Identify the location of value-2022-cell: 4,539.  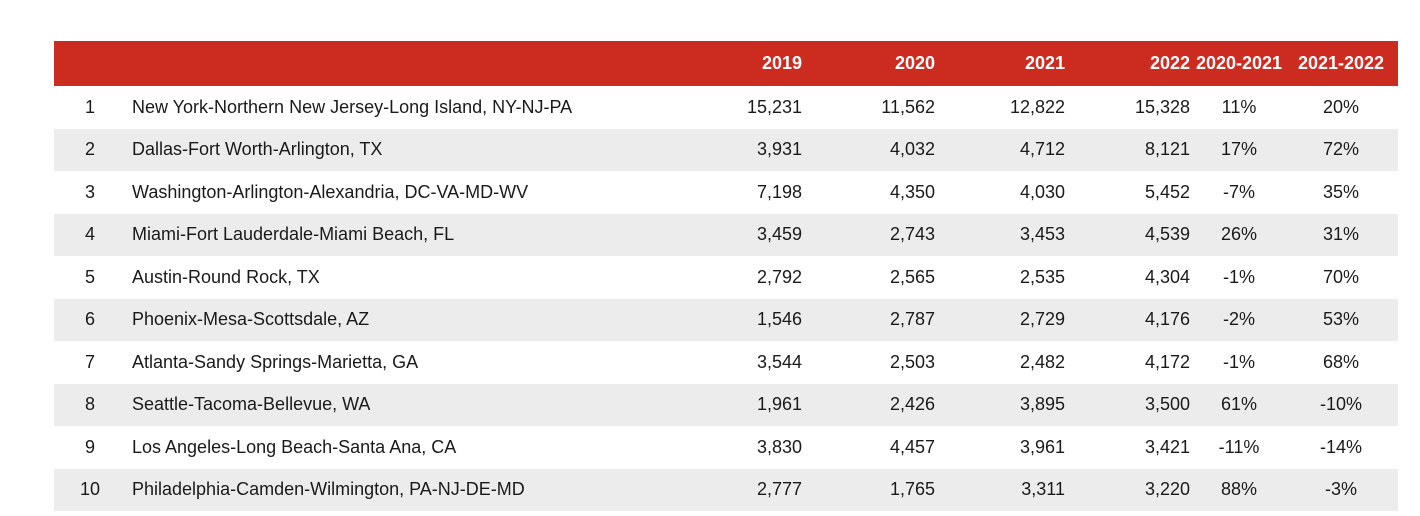
(1167, 234).